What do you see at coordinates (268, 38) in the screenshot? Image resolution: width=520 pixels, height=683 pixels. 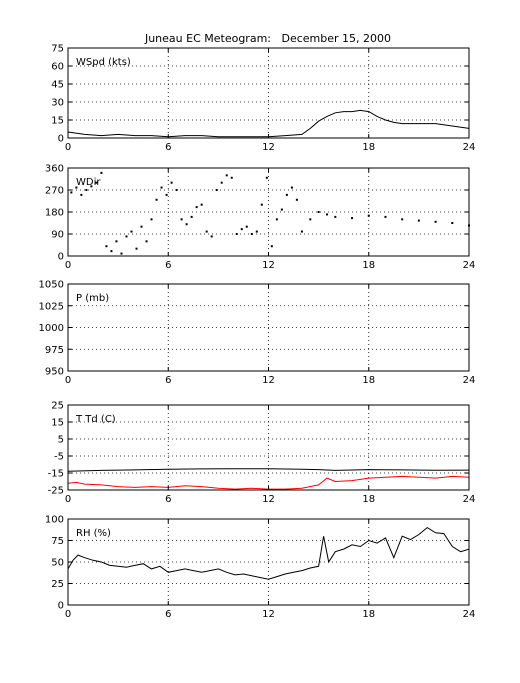 I see `figure-title: Juneau EC Meteogram: December 15, 2000` at bounding box center [268, 38].